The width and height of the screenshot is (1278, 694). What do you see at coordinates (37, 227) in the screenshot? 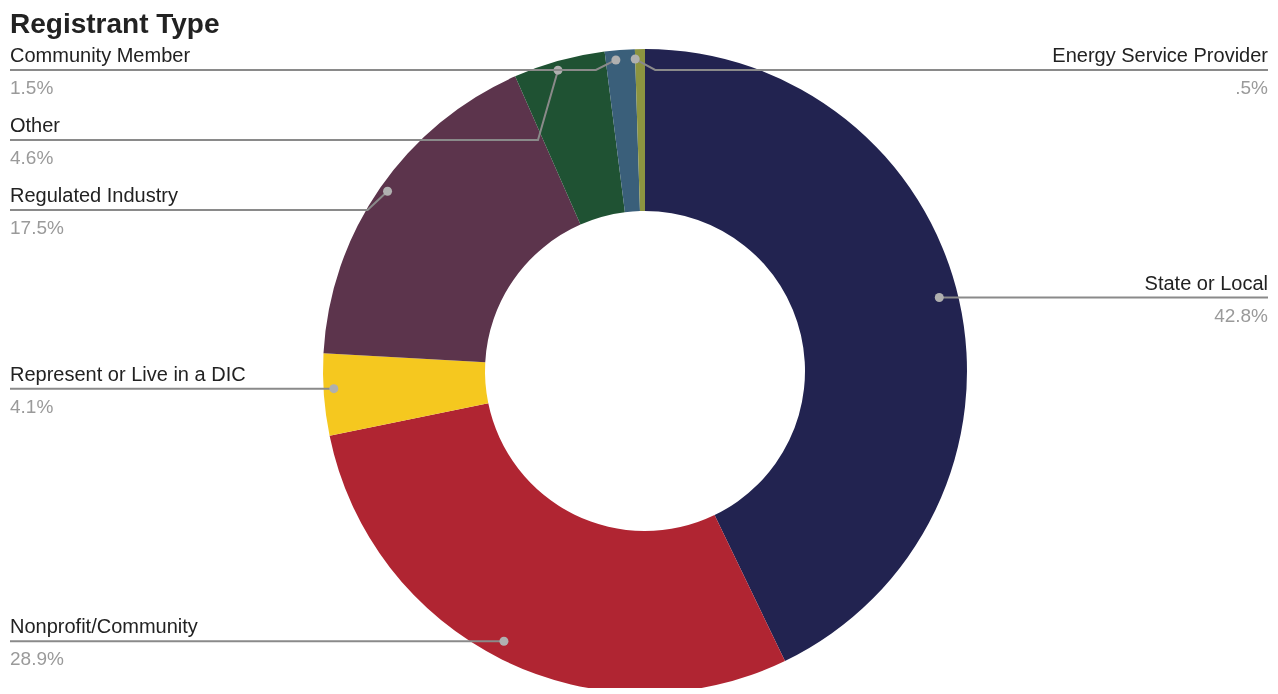
I see `data-label: 17.5%` at bounding box center [37, 227].